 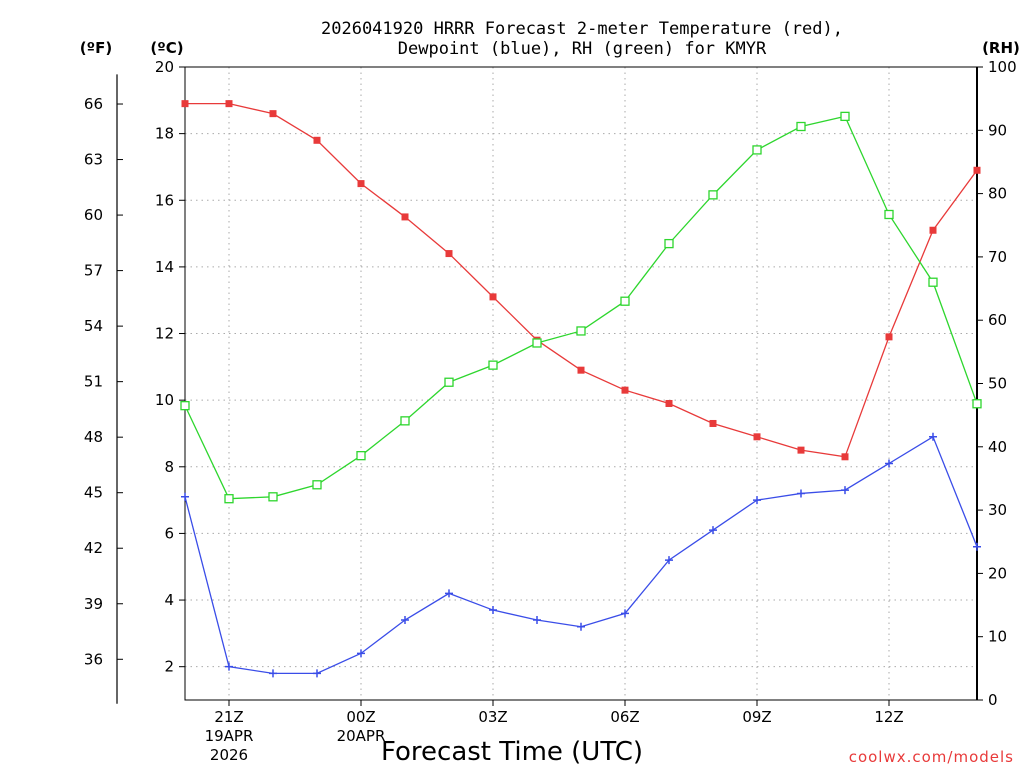 What do you see at coordinates (93, 160) in the screenshot?
I see `fahrenheit-tick-label: 63` at bounding box center [93, 160].